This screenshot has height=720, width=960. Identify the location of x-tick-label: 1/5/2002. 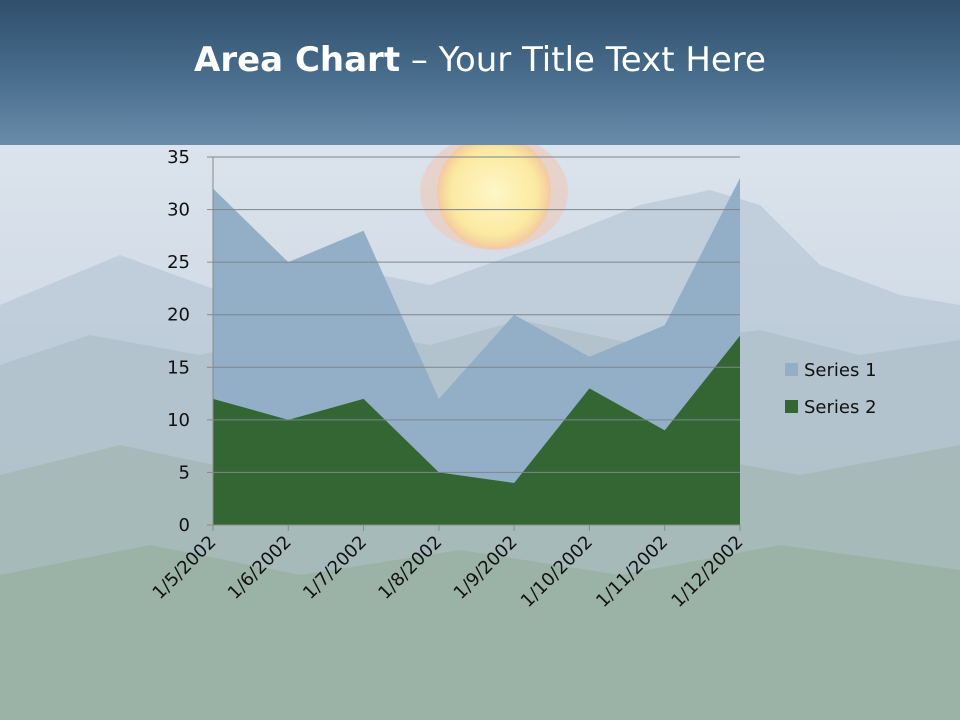
(185, 568).